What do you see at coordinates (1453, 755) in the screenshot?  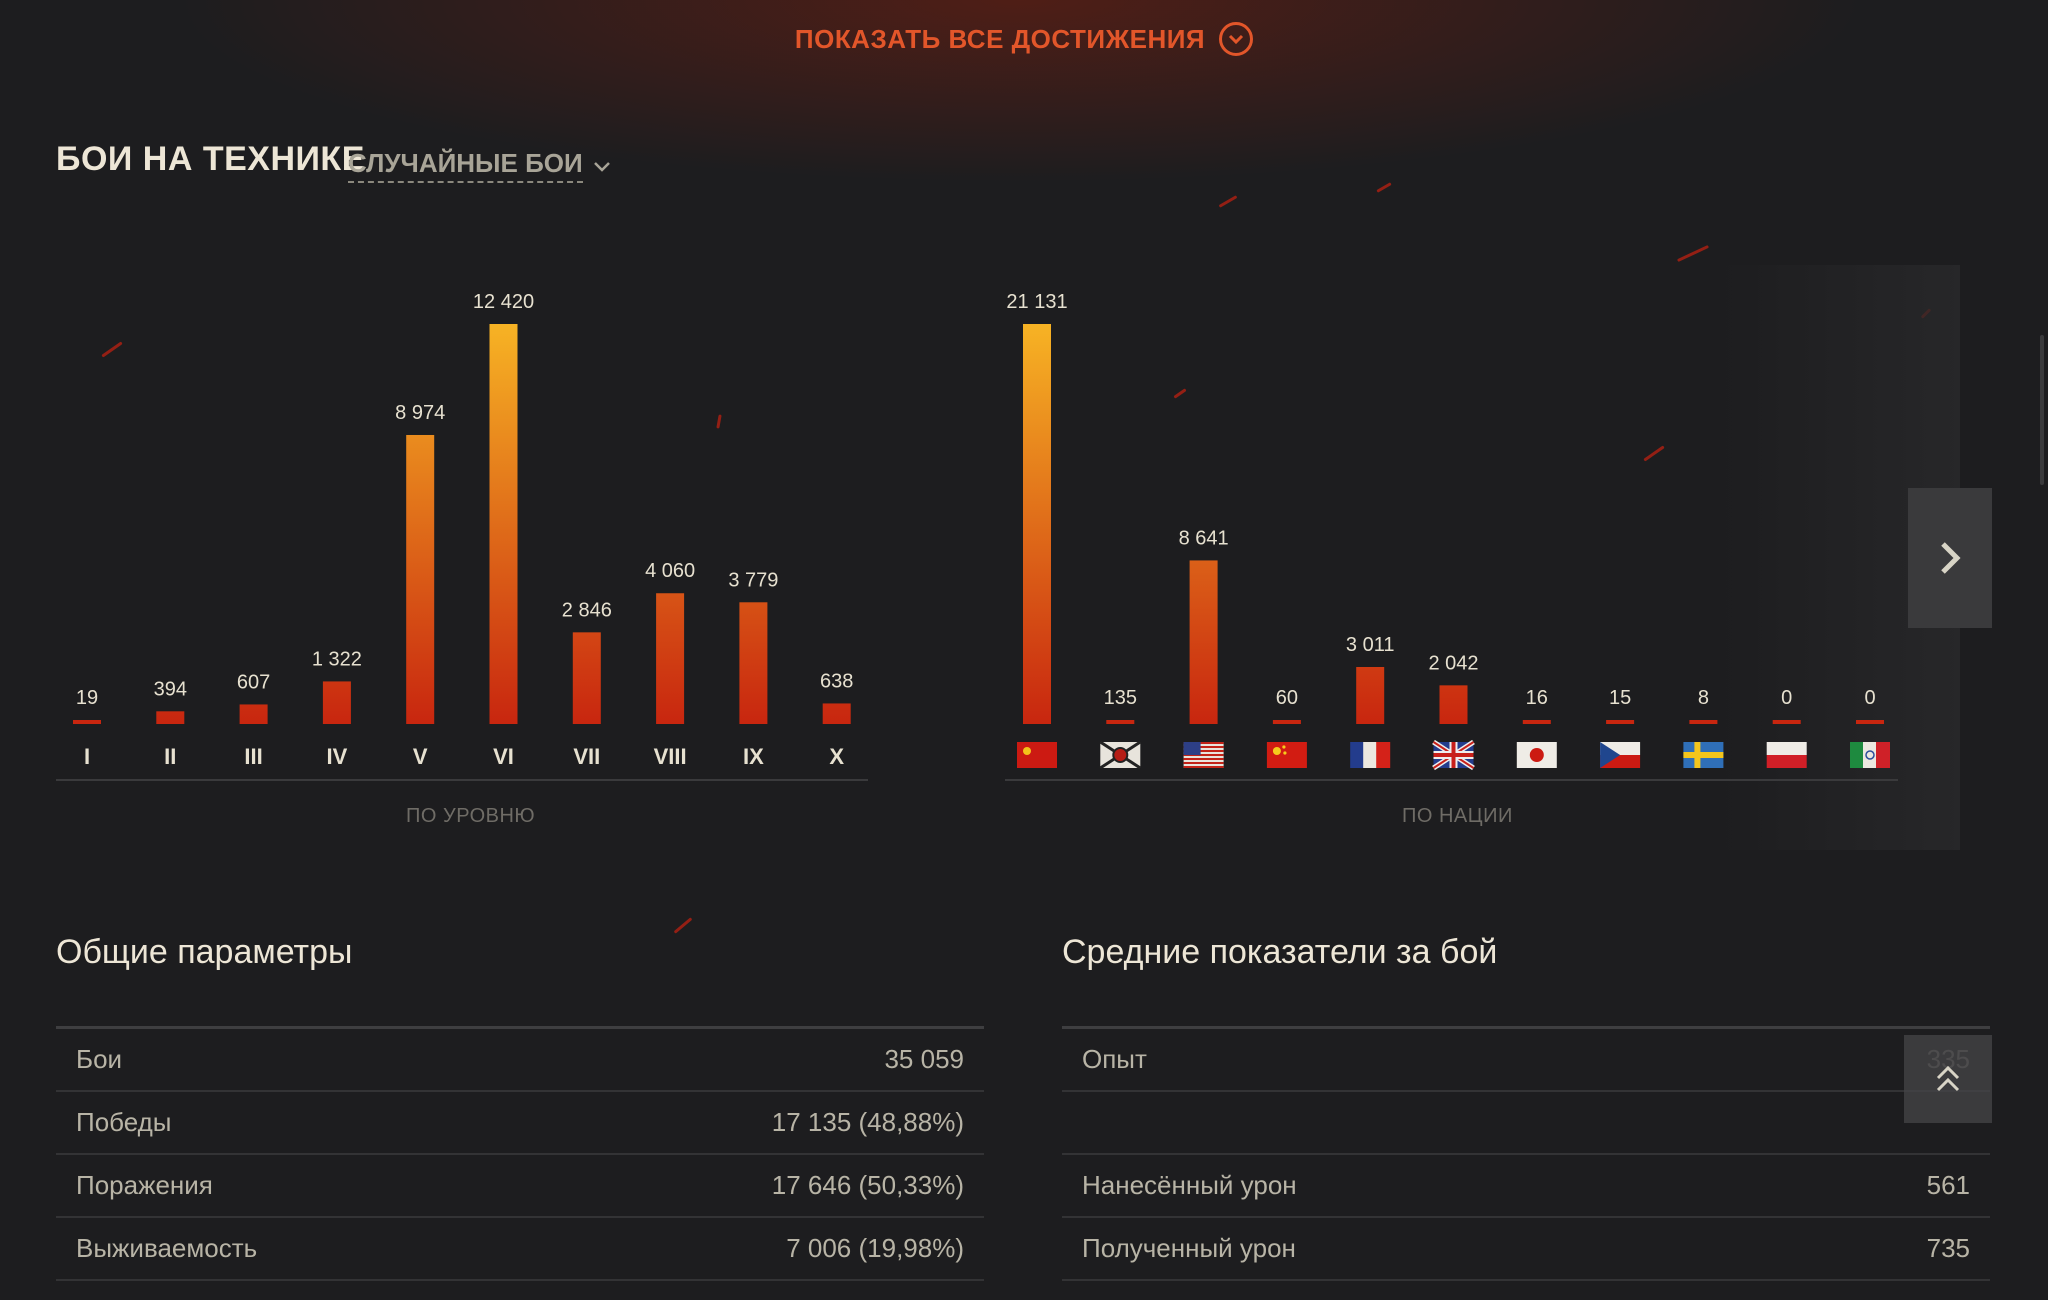 I see `uk-flag-icon` at bounding box center [1453, 755].